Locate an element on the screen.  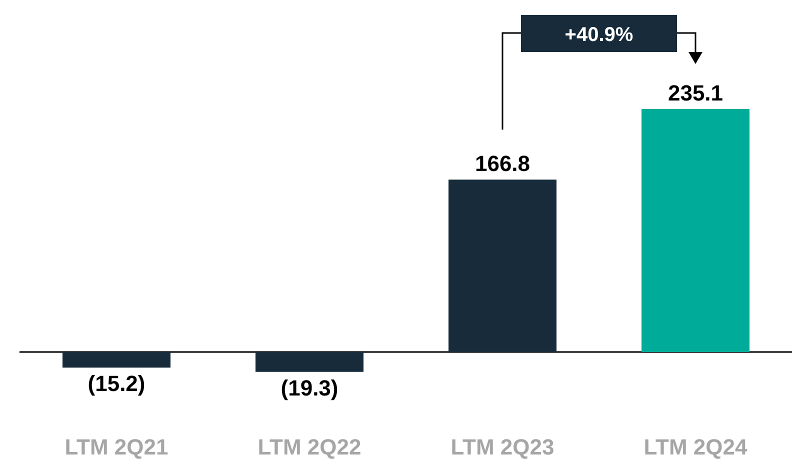
x-tick-label: LTM 2Q22 is located at coordinates (310, 446).